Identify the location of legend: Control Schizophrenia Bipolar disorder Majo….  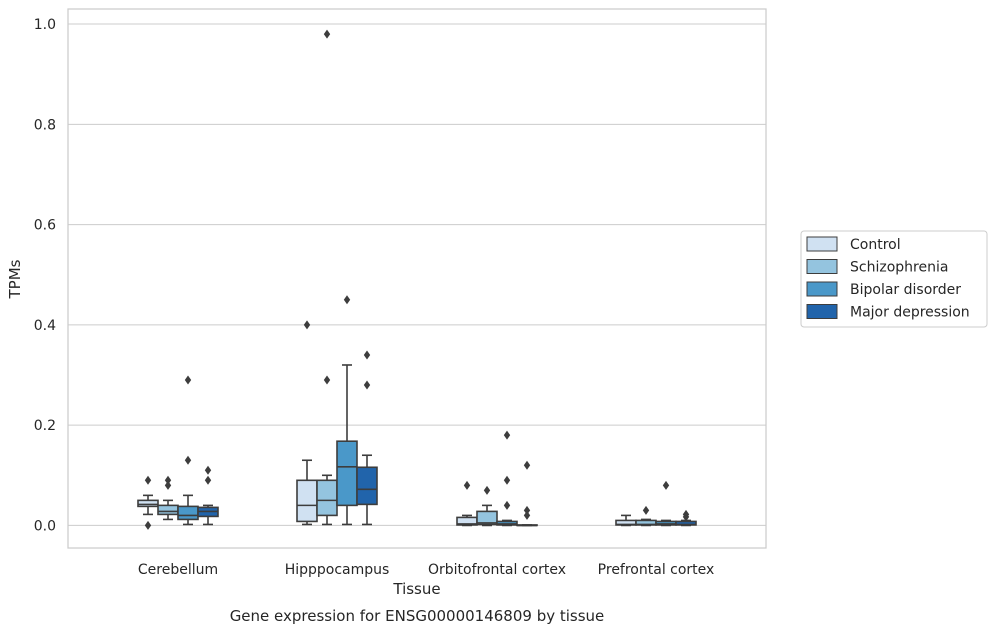
(894, 279).